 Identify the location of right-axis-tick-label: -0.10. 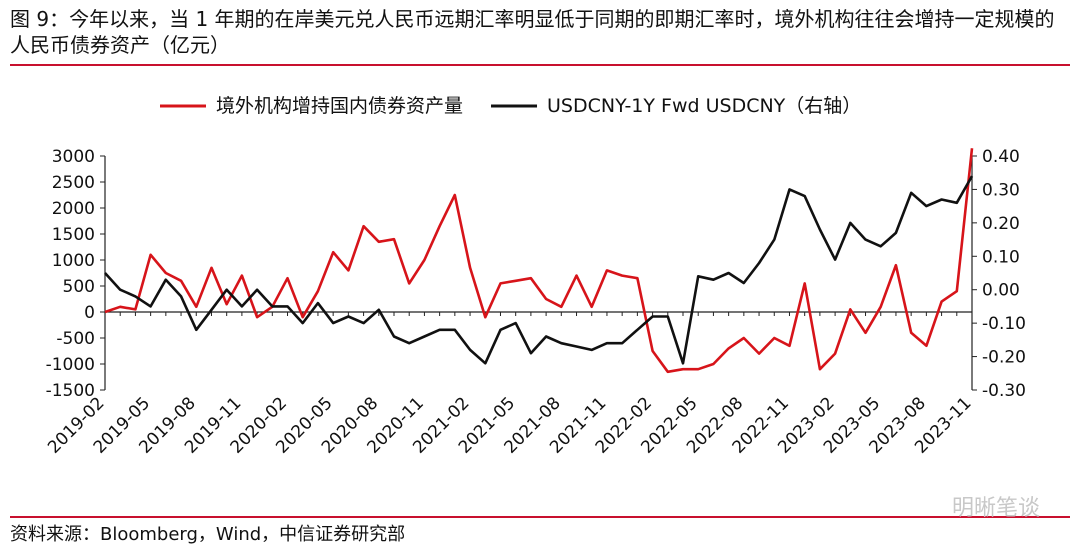
(1004, 324).